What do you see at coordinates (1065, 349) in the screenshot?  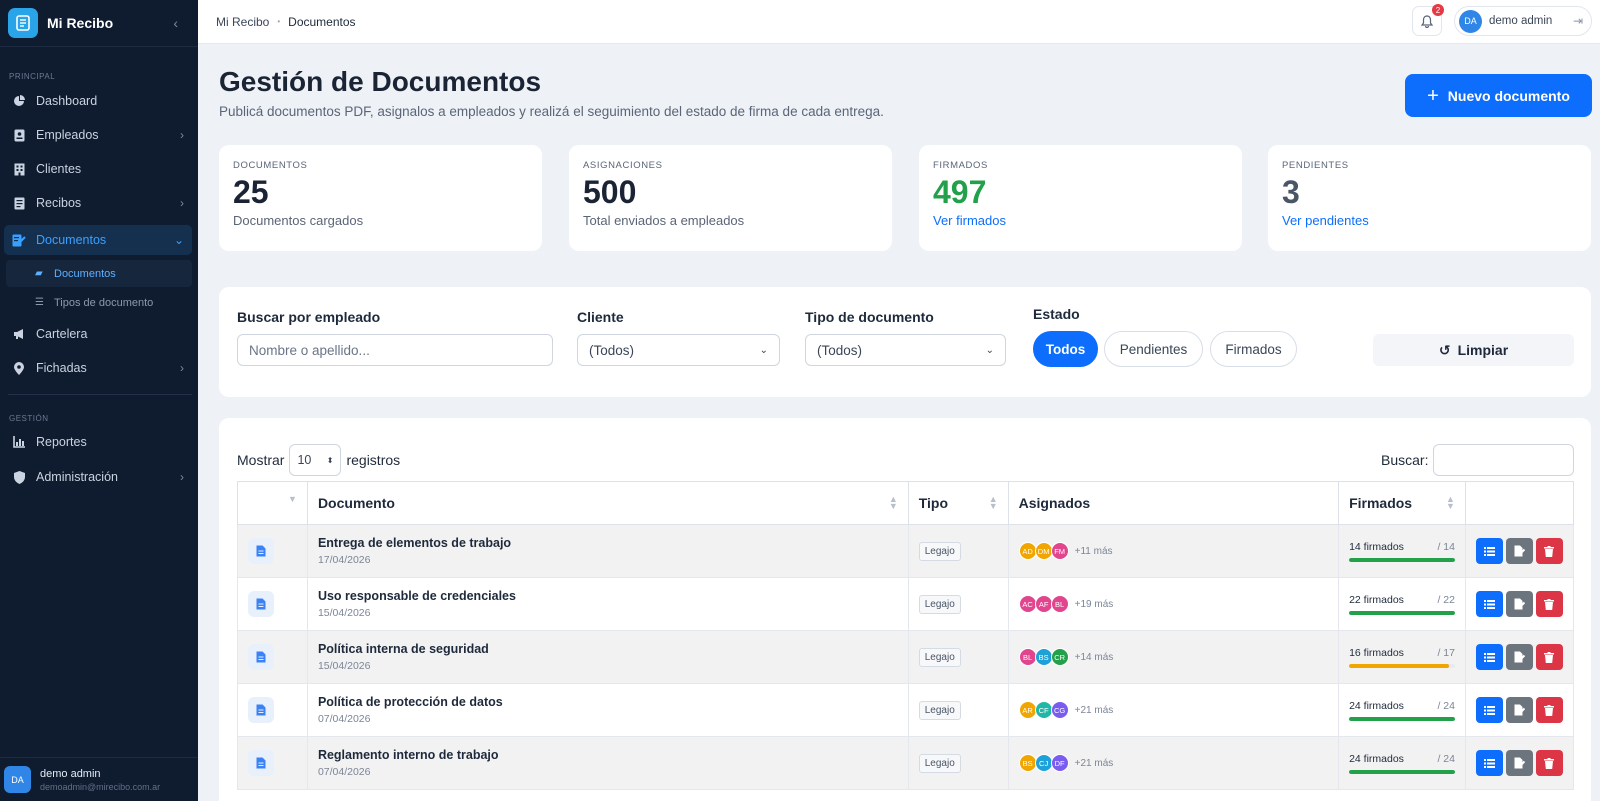 I see `estado-todos-button: Todos` at bounding box center [1065, 349].